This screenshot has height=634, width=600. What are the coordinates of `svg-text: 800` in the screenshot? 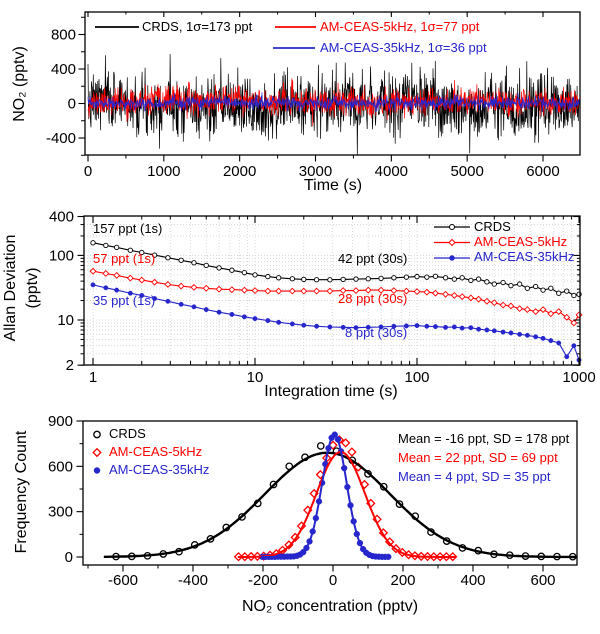 It's located at (63, 35).